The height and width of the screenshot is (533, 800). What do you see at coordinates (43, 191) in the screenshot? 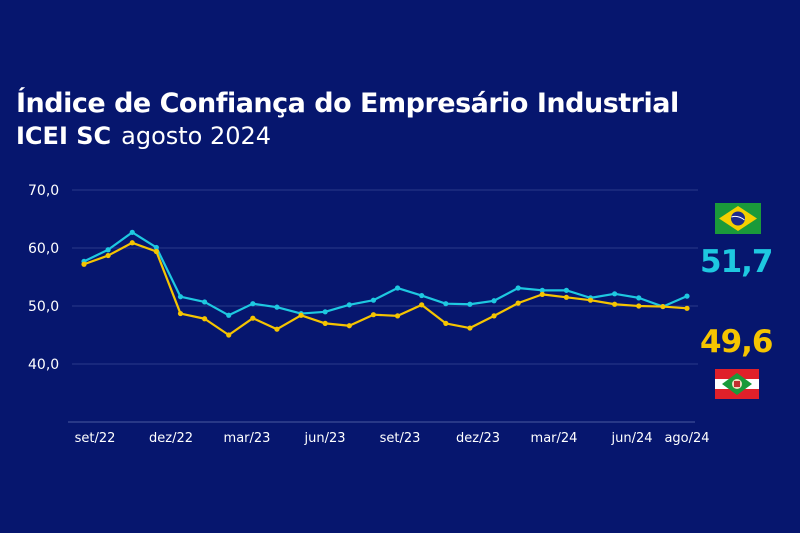
I see `y-tick-label: 70,0` at bounding box center [43, 191].